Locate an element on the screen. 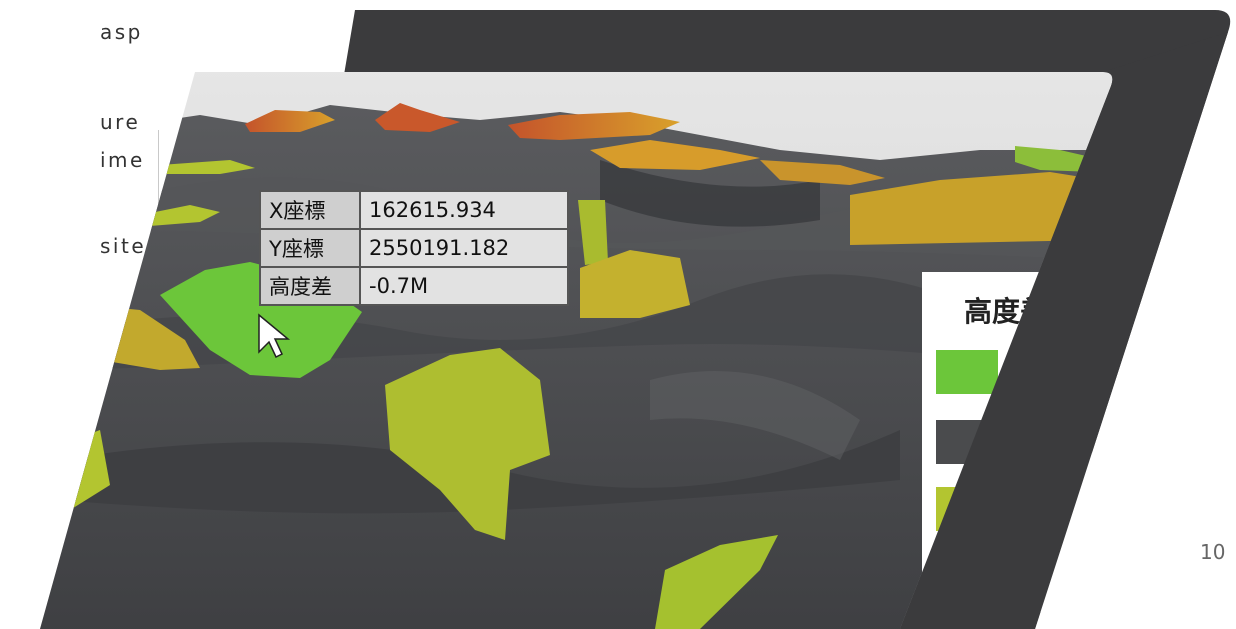 The image size is (1236, 629). x-coordinate-value: 162615.934 is located at coordinates (464, 210).